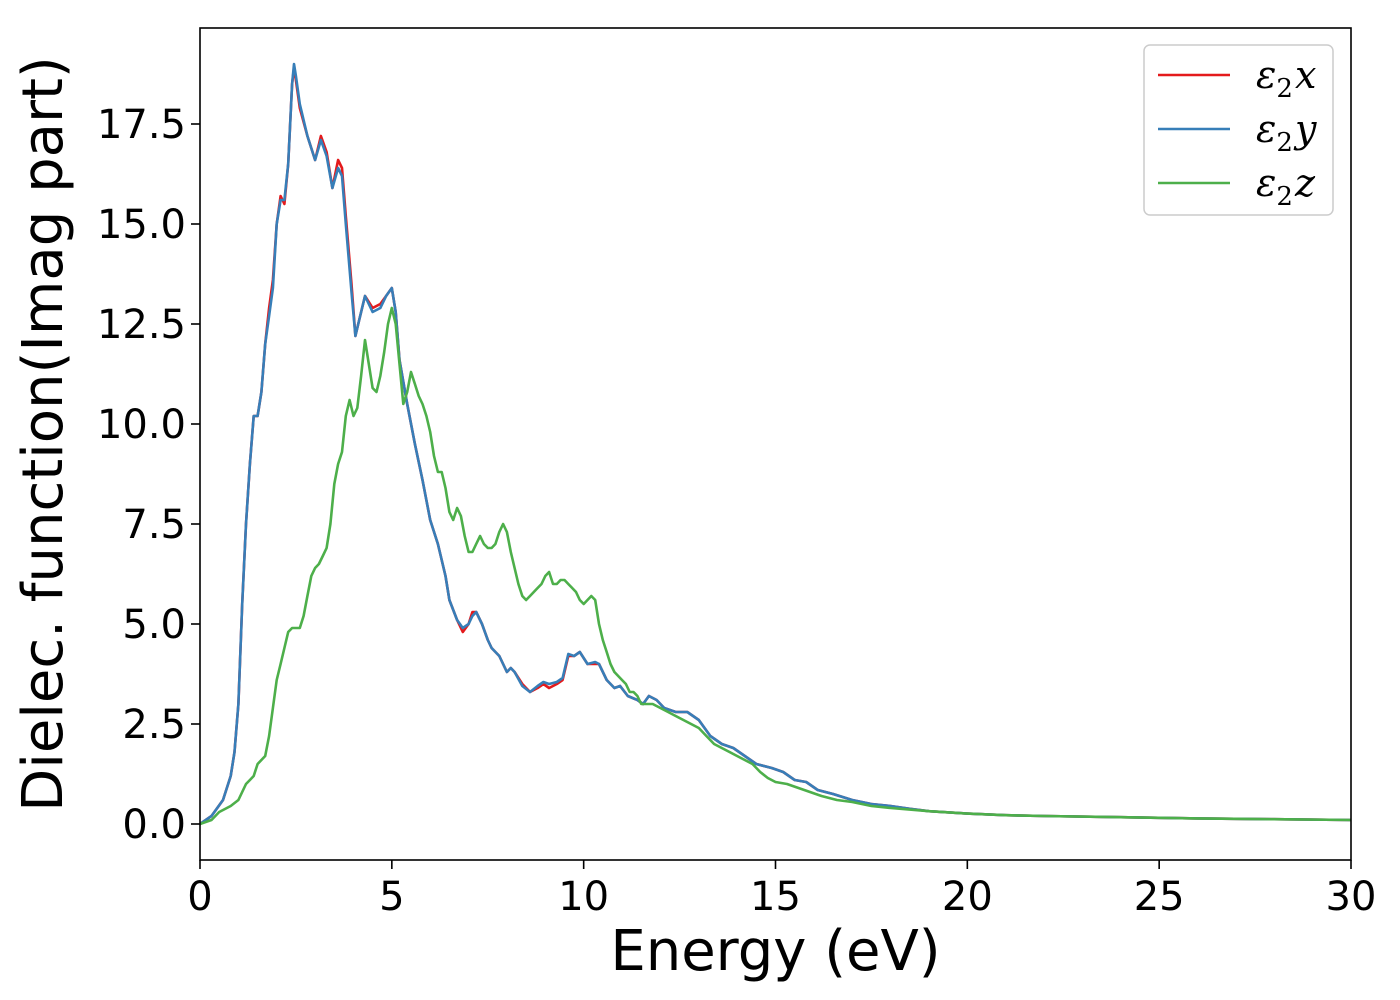 The width and height of the screenshot is (1400, 1000). What do you see at coordinates (775, 897) in the screenshot?
I see `x-tick-label: 15` at bounding box center [775, 897].